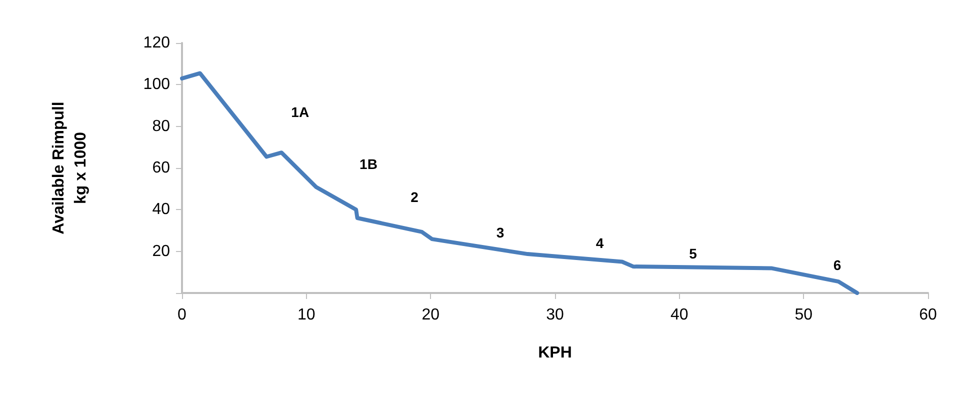 The width and height of the screenshot is (960, 412). I want to click on annotation: 4, so click(600, 243).